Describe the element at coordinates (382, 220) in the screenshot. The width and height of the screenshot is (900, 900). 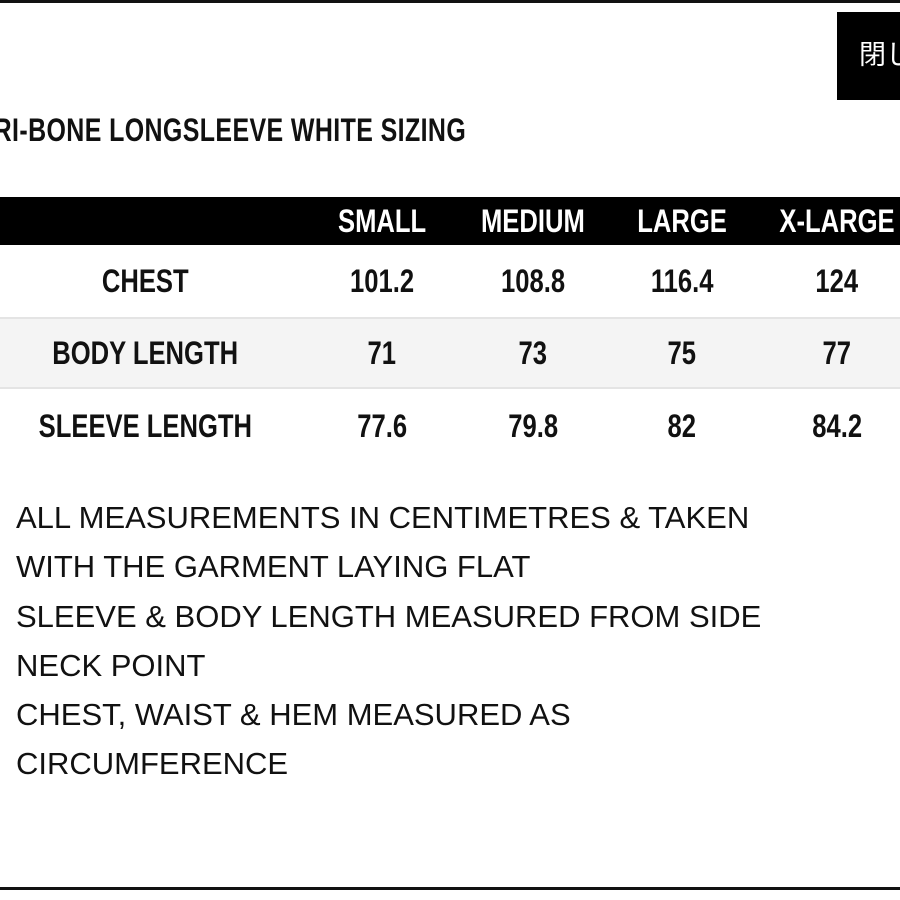
I see `column-header-small: SMALL` at that location.